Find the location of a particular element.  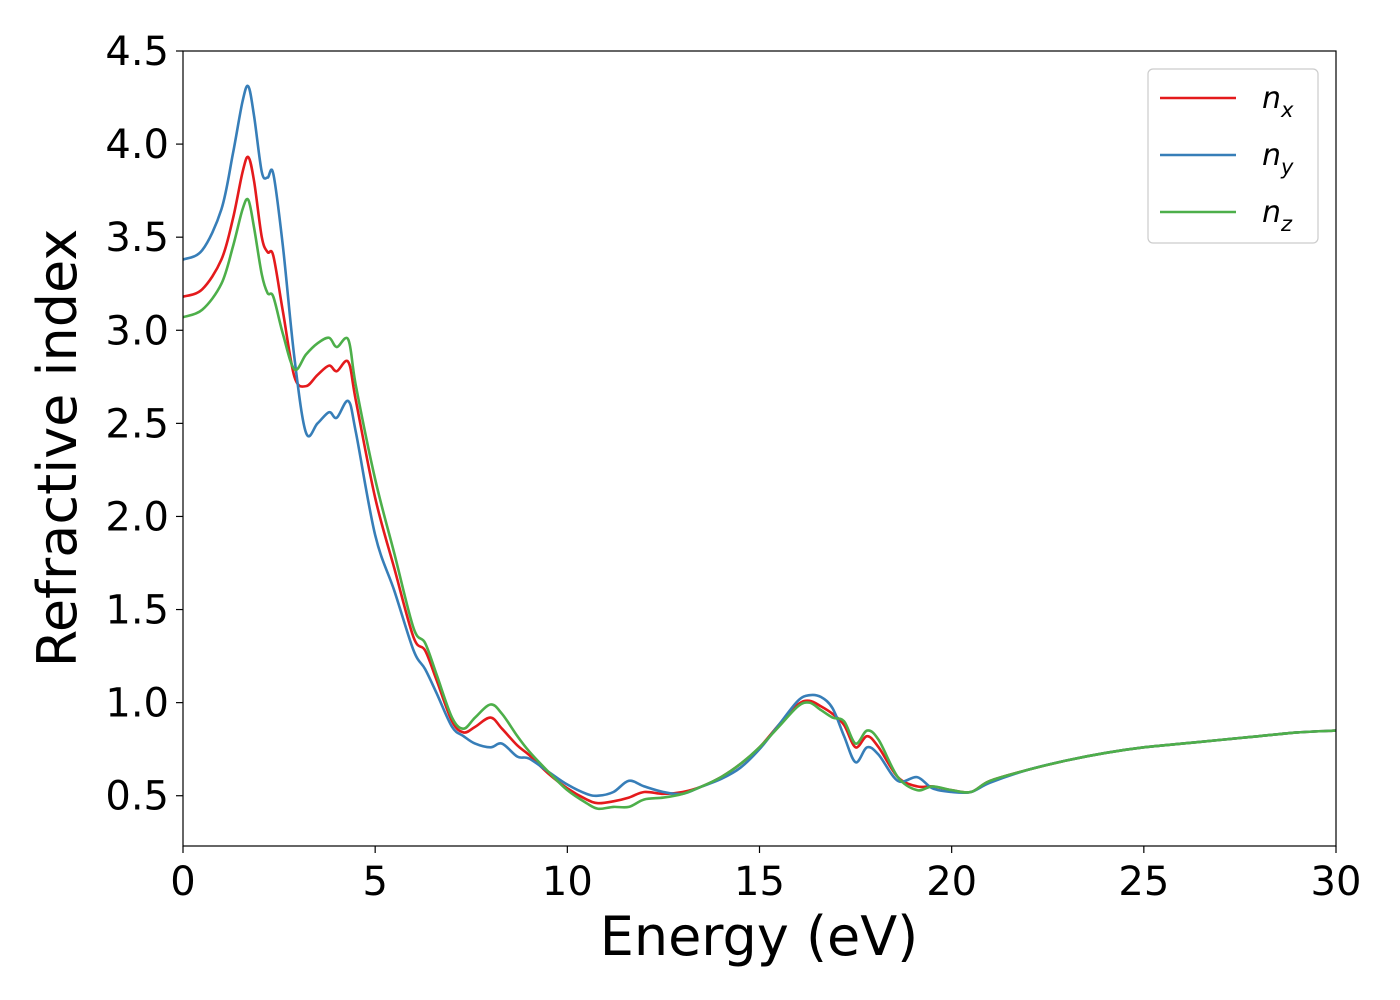

y-tick-label: 2.0 is located at coordinates (137, 517).